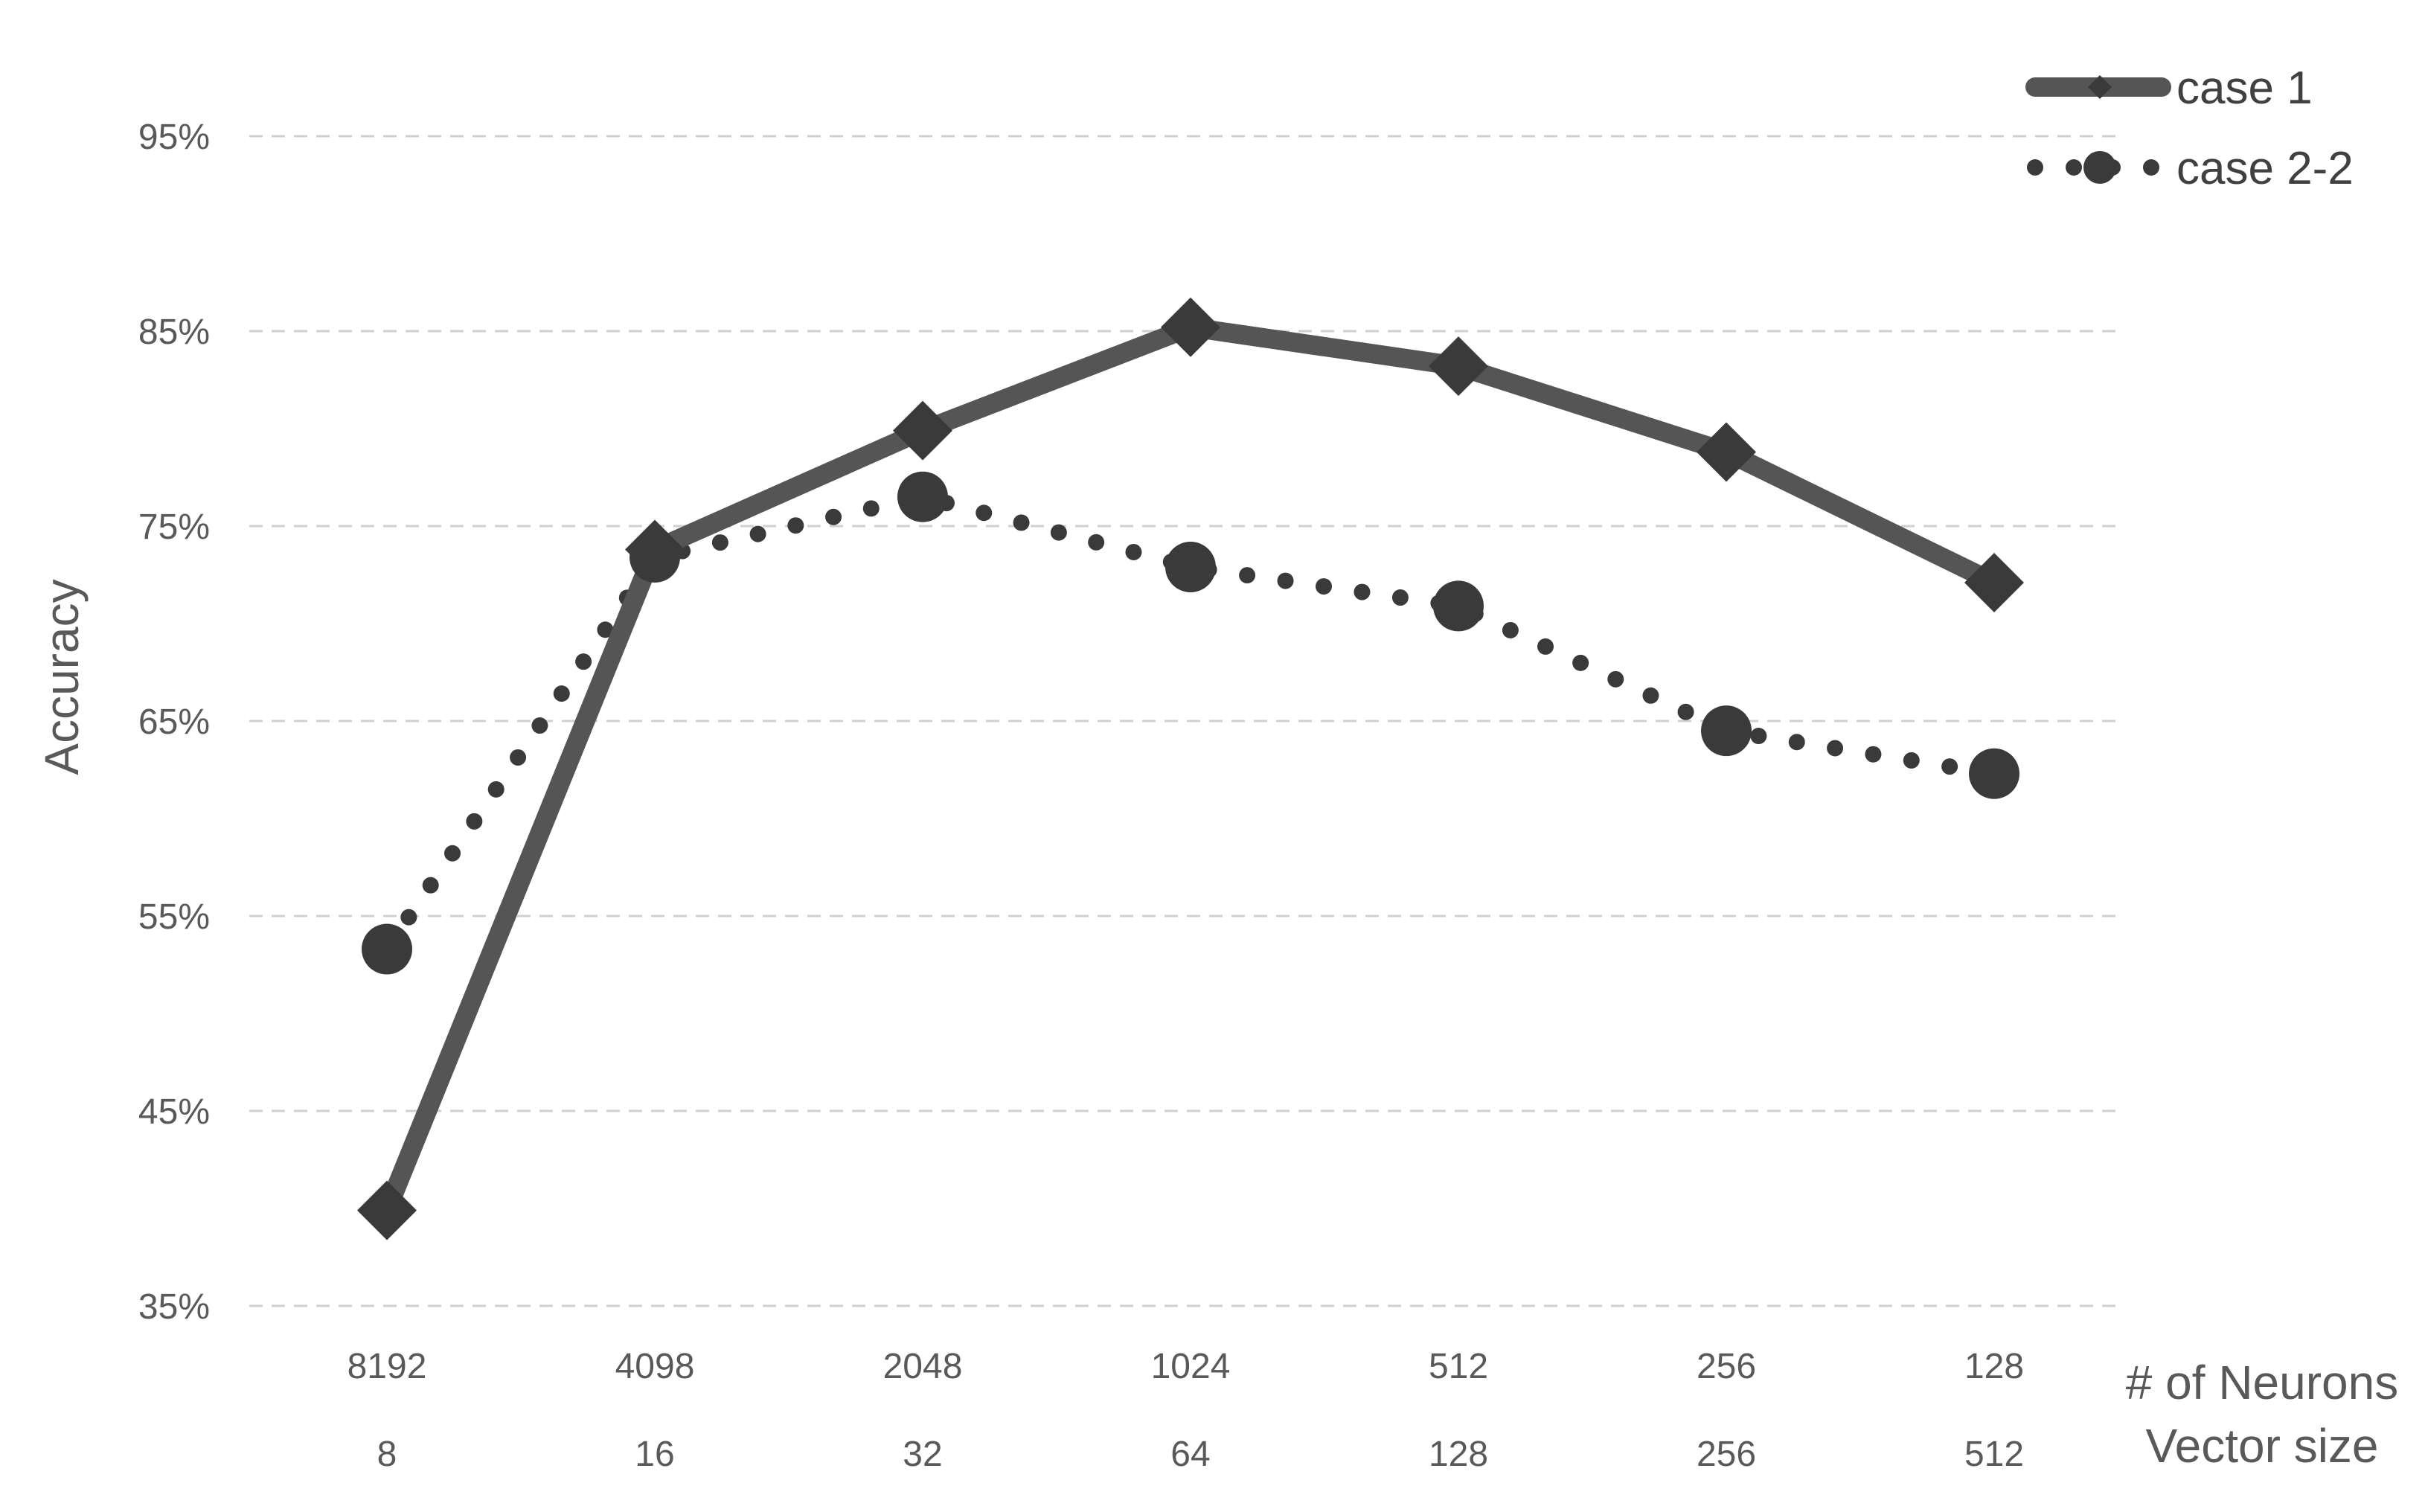 The image size is (2425, 1512). What do you see at coordinates (1994, 1455) in the screenshot?
I see `x-tick-label-secondary: 512` at bounding box center [1994, 1455].